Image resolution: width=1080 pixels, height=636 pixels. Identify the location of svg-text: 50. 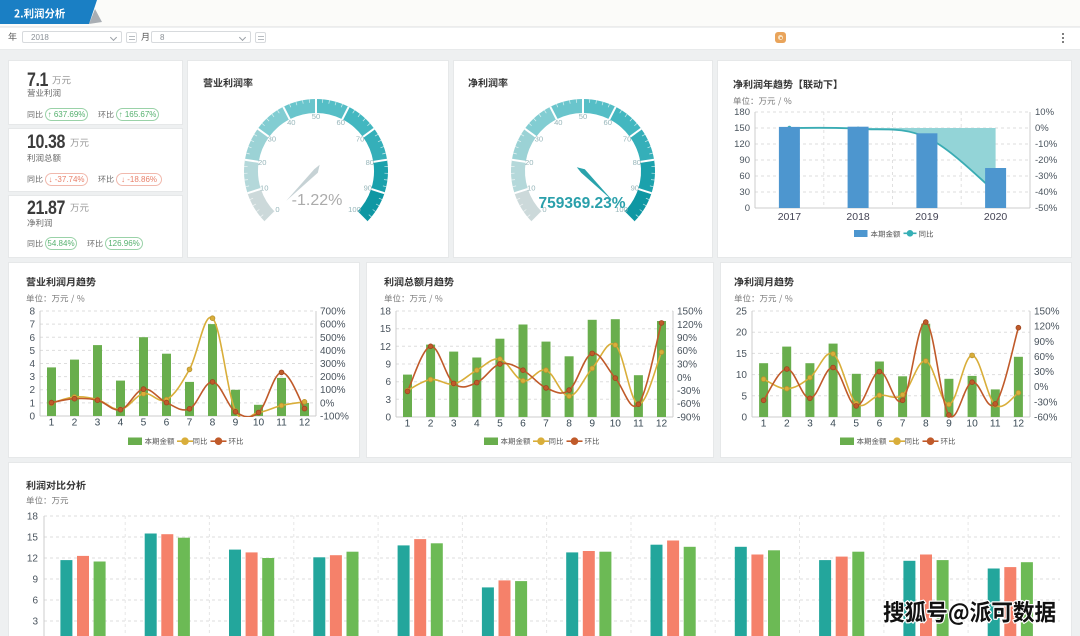
(583, 116).